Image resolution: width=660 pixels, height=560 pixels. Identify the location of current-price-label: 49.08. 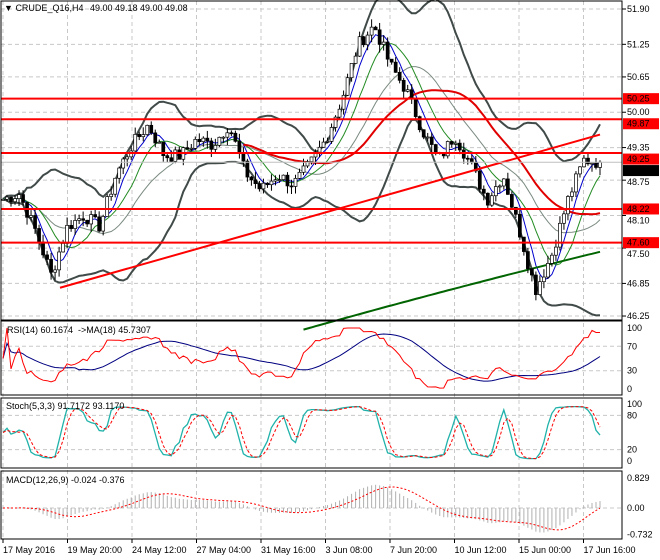
(638, 171).